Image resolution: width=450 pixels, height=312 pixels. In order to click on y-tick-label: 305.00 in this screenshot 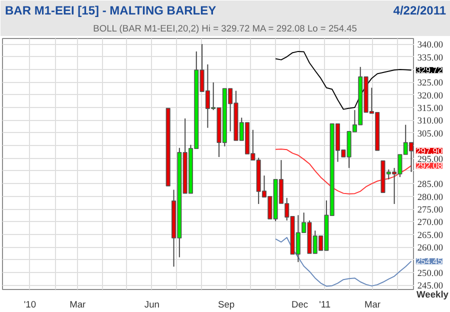, I will do `click(430, 134)`.